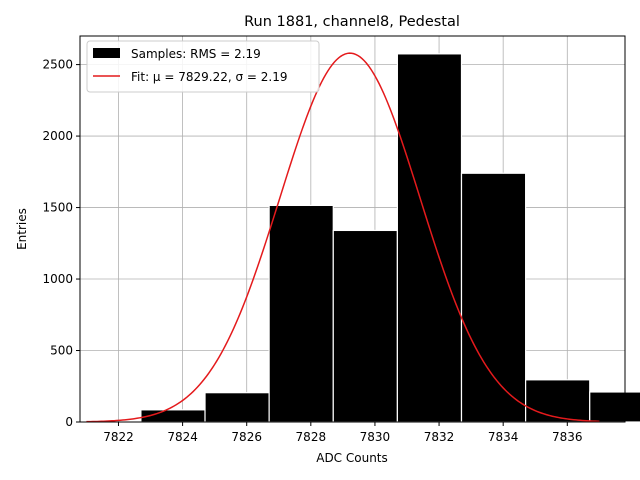 The width and height of the screenshot is (640, 480). What do you see at coordinates (567, 437) in the screenshot?
I see `x-tick-label: 7836` at bounding box center [567, 437].